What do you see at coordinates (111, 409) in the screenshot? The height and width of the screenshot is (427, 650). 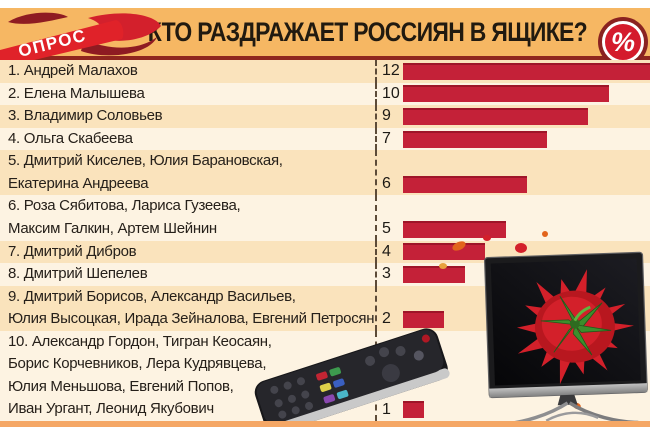 I see `row-name-line: Иван Ургант, Леонид Якубович` at bounding box center [111, 409].